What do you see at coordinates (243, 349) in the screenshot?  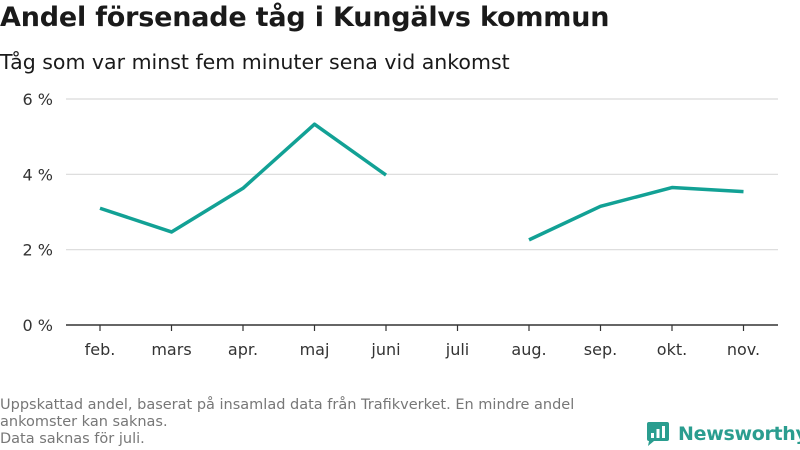 I see `x-tick-label: apr.` at bounding box center [243, 349].